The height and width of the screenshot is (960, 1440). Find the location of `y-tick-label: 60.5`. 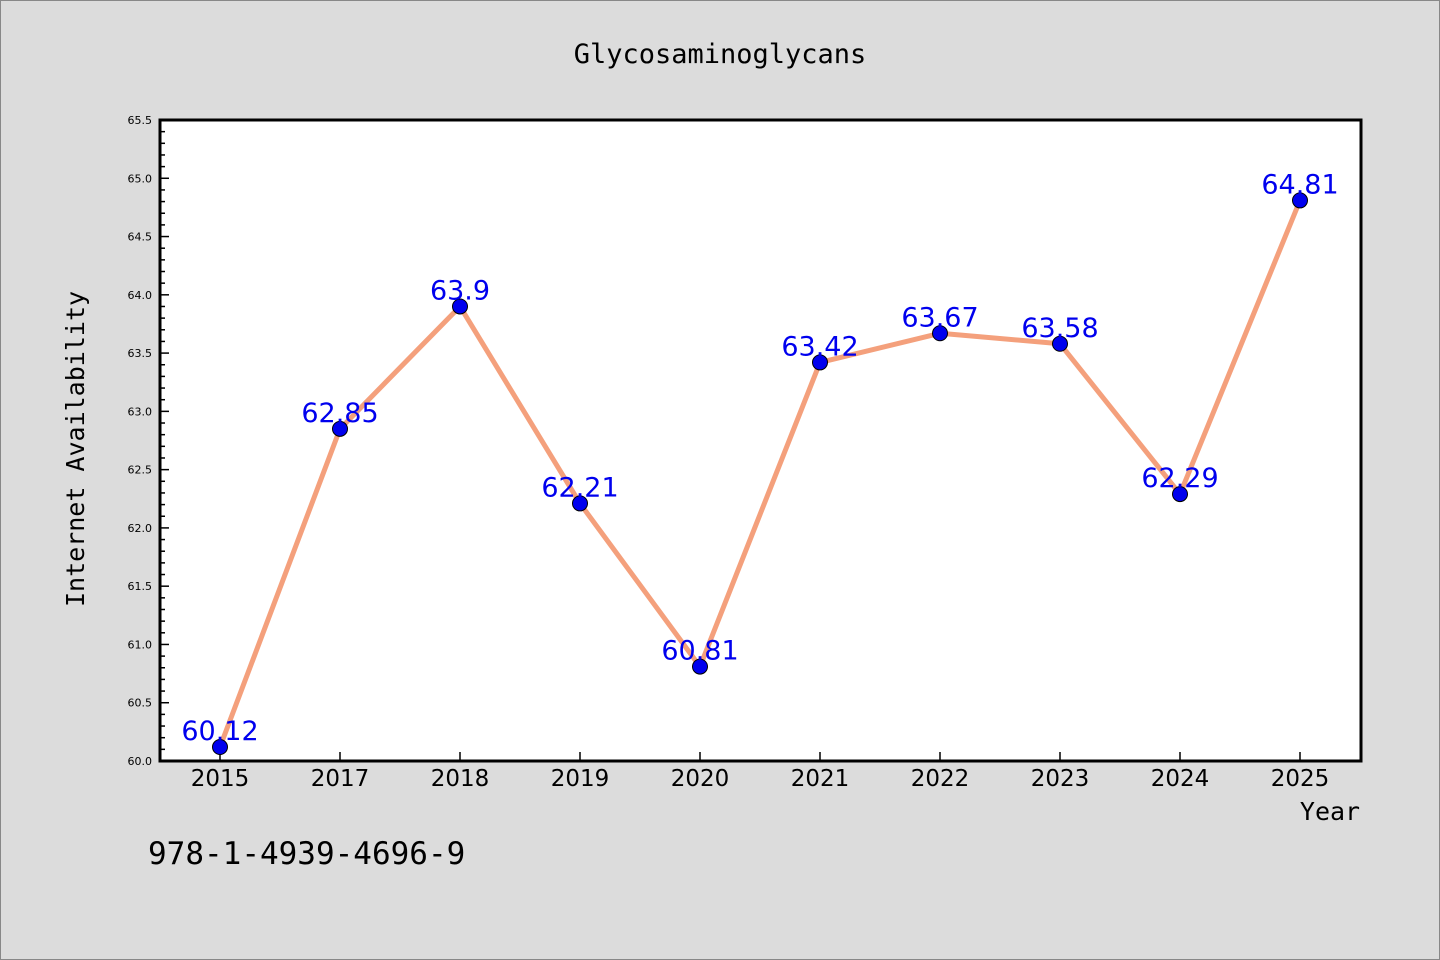

y-tick-label: 60.5 is located at coordinates (140, 703).